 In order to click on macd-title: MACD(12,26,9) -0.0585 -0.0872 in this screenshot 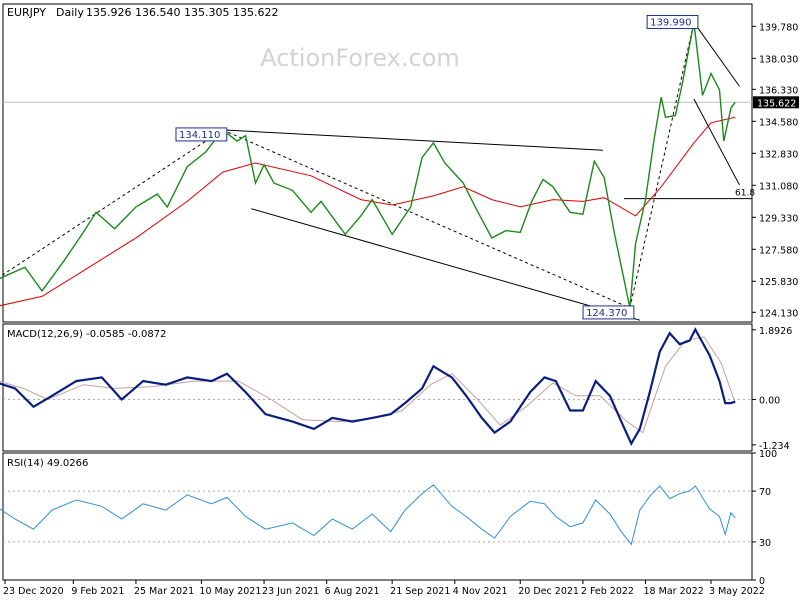, I will do `click(87, 334)`.